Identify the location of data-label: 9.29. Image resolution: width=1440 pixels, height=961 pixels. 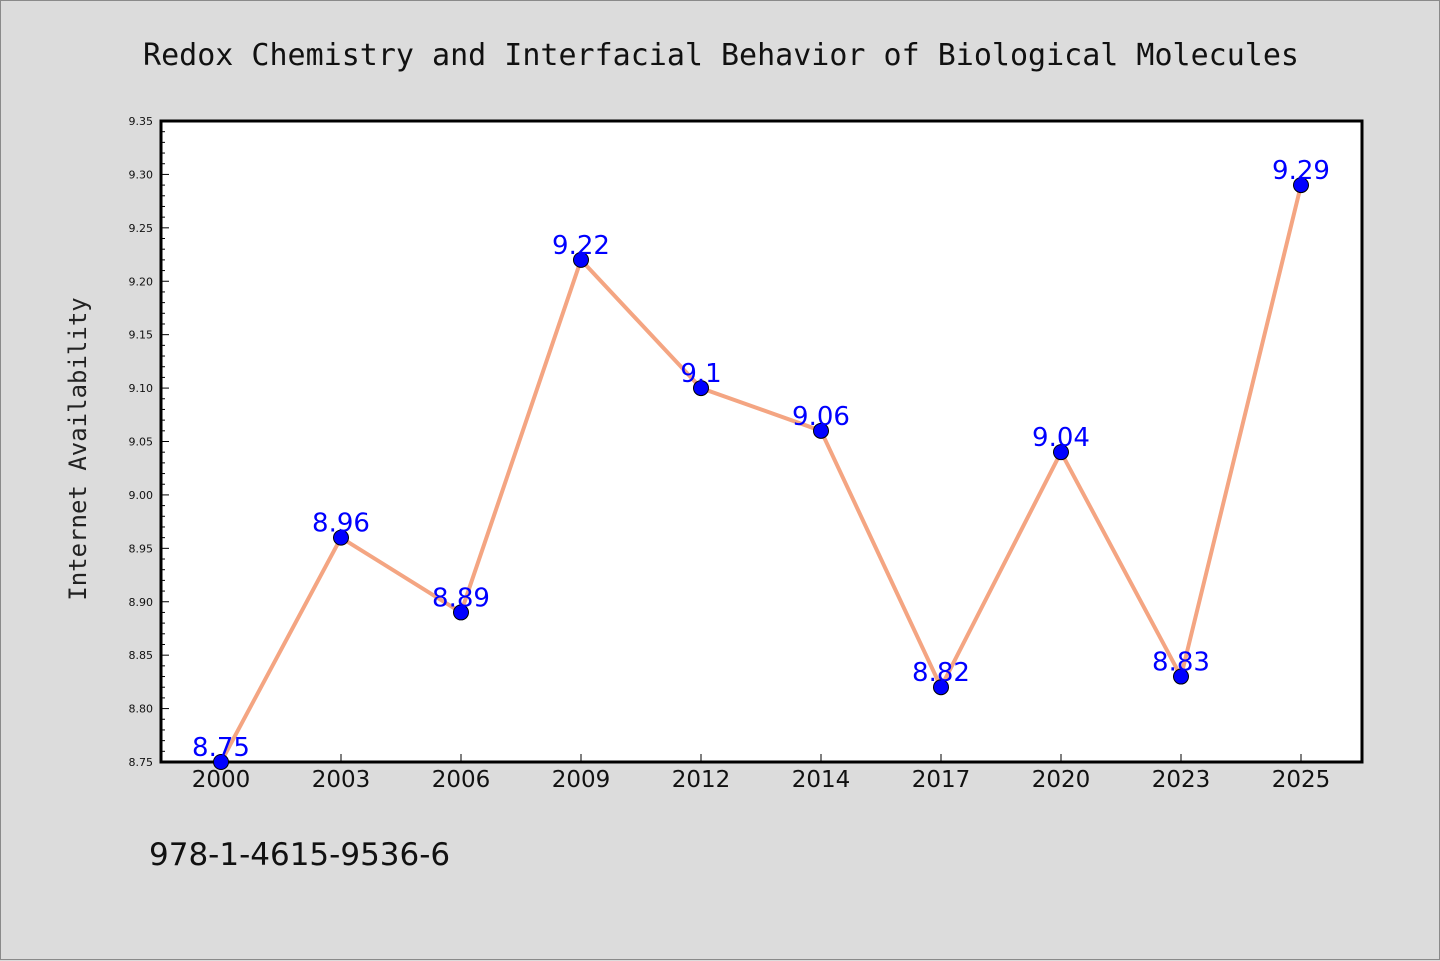
(1301, 171).